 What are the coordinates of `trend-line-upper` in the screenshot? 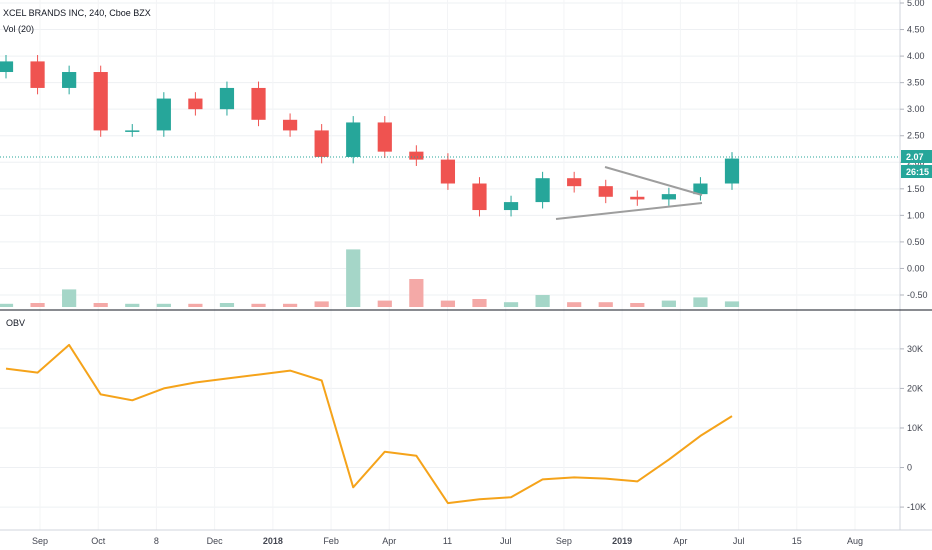 It's located at (653, 181).